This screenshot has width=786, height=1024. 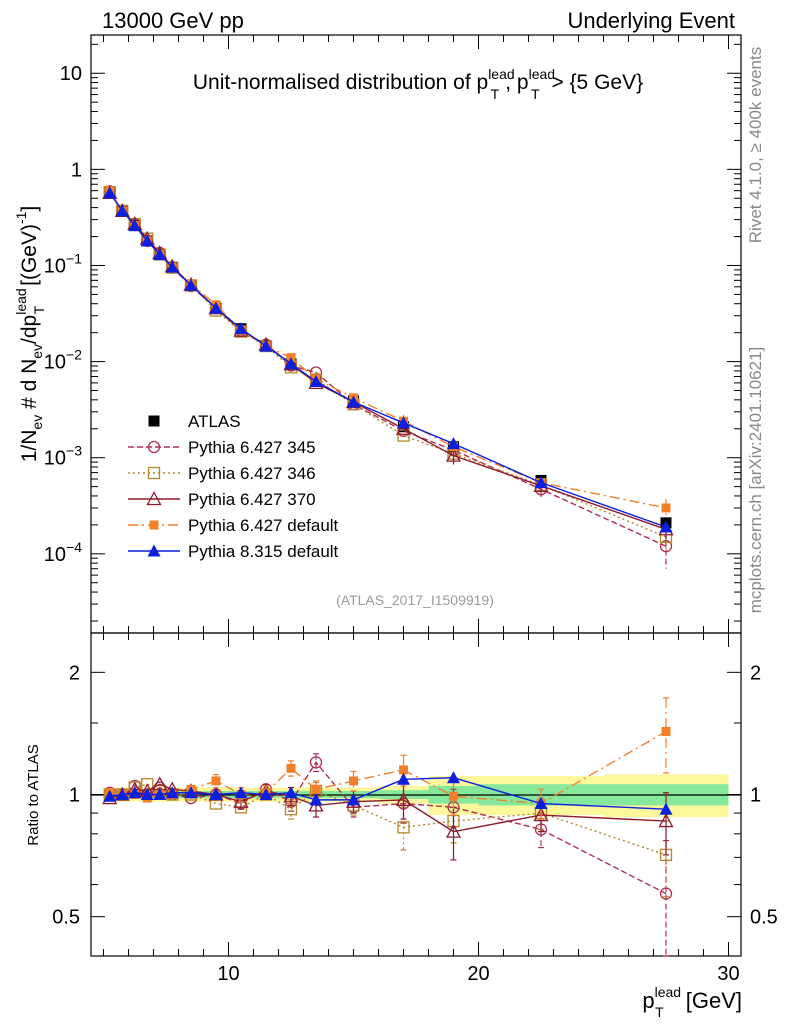 I want to click on y-tick-label: 1, so click(x=76, y=170).